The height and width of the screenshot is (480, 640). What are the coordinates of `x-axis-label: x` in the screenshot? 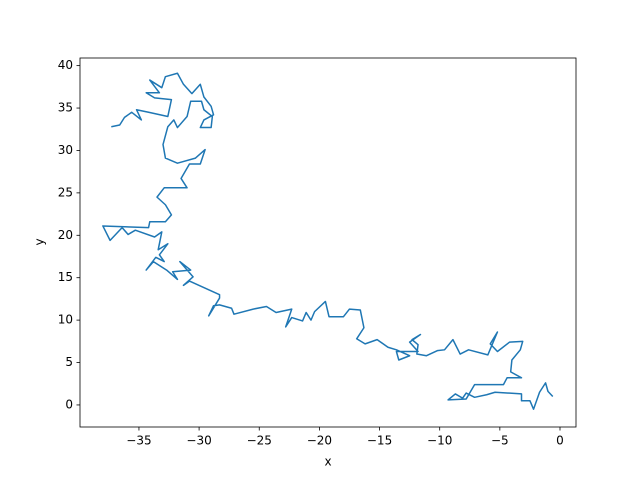 It's located at (327, 462).